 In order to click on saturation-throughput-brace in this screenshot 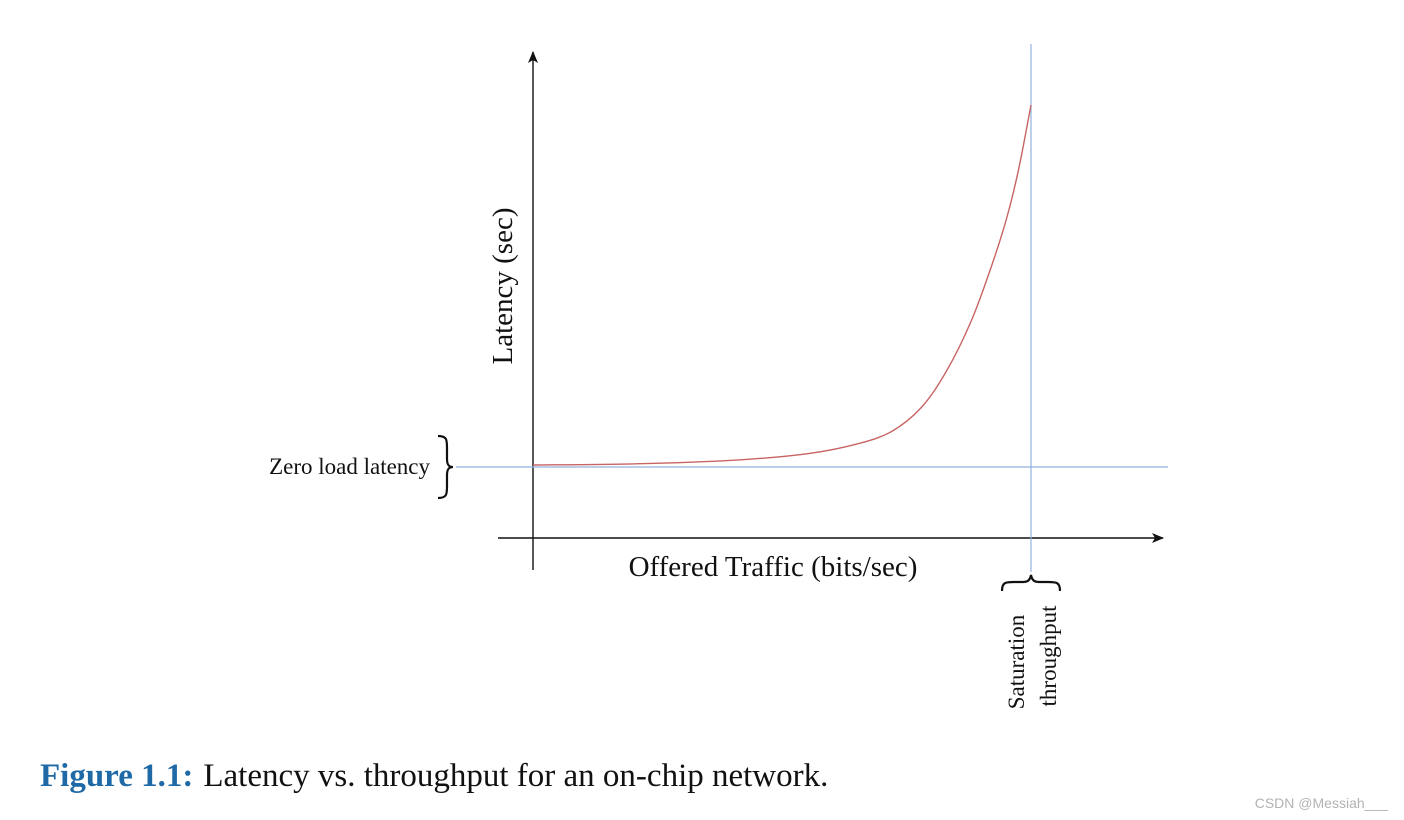, I will do `click(1031, 583)`.